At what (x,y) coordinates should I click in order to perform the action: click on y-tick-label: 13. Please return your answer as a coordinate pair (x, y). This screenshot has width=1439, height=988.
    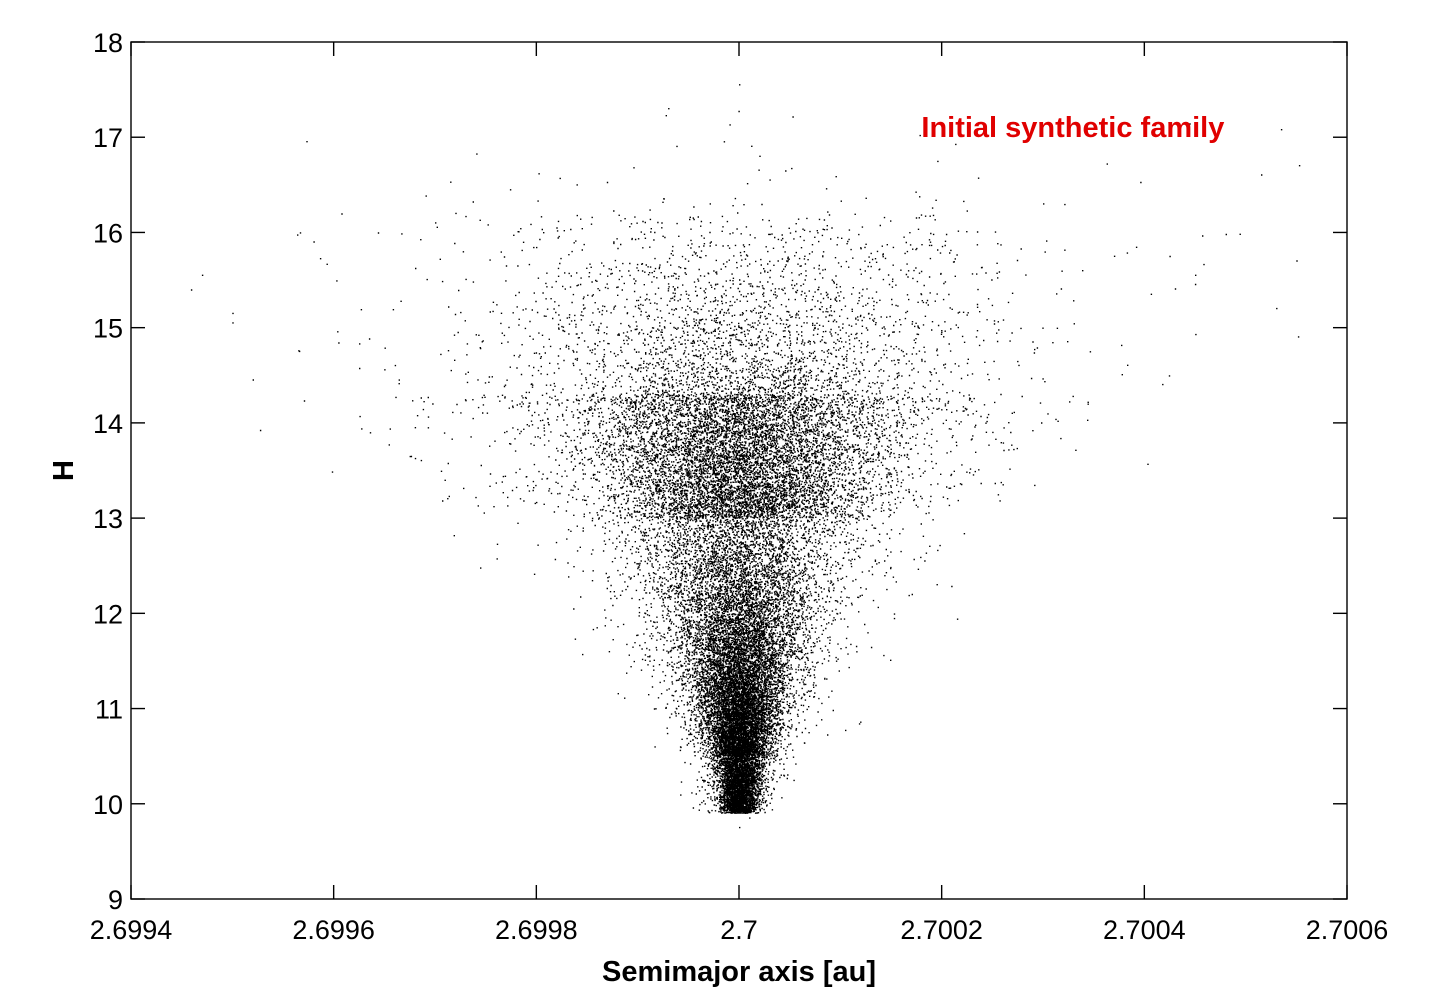
    Looking at the image, I should click on (108, 519).